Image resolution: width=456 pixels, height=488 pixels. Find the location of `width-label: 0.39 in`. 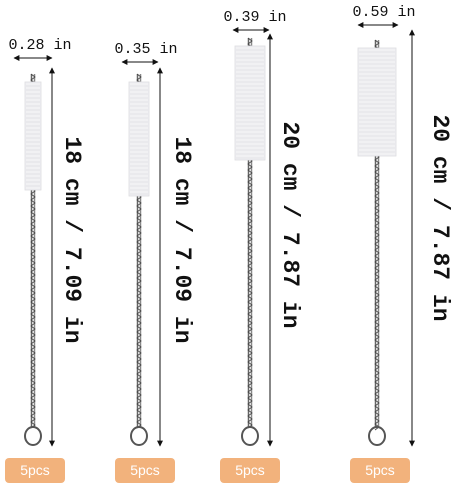

width-label: 0.39 in is located at coordinates (254, 17).